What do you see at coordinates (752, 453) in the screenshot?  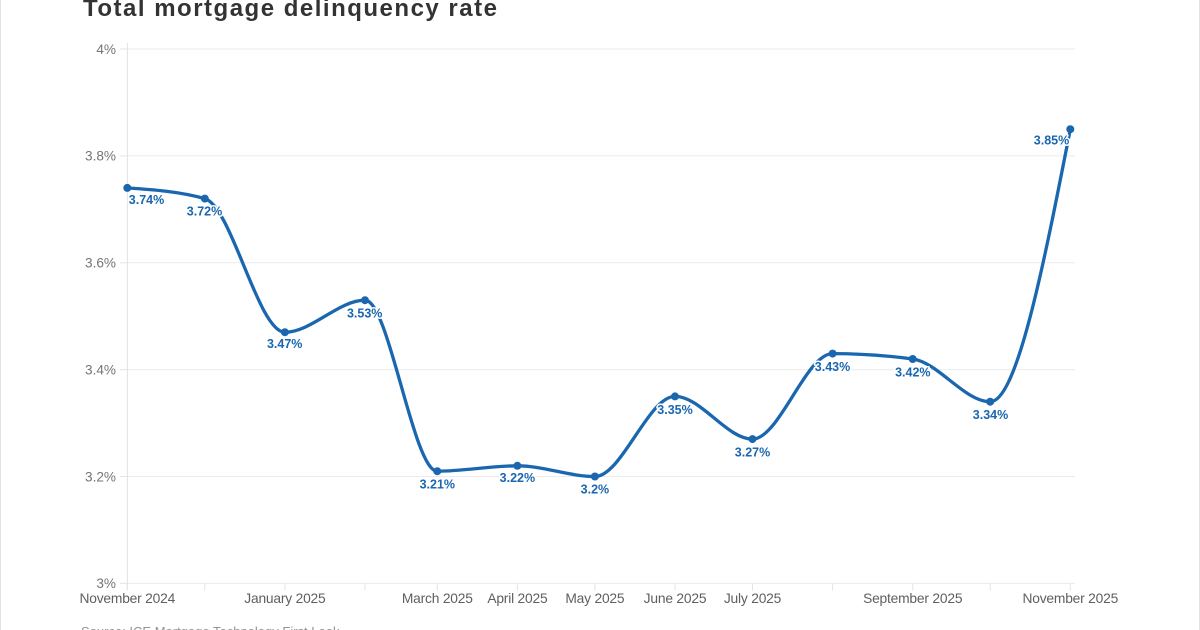 I see `svg-text: 3.27%` at bounding box center [752, 453].